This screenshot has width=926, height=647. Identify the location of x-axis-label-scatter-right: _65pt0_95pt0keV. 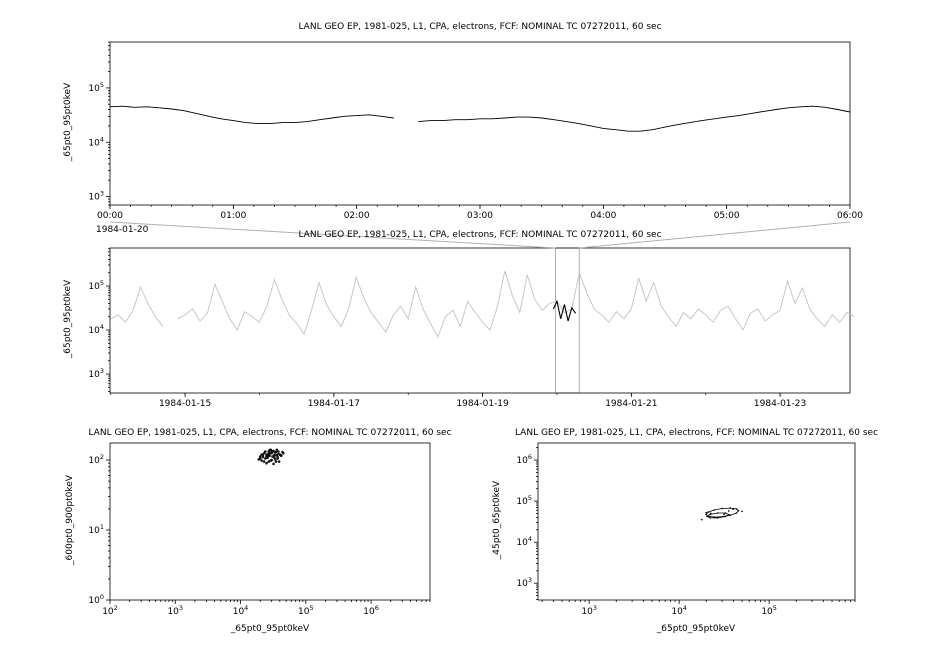
(696, 629).